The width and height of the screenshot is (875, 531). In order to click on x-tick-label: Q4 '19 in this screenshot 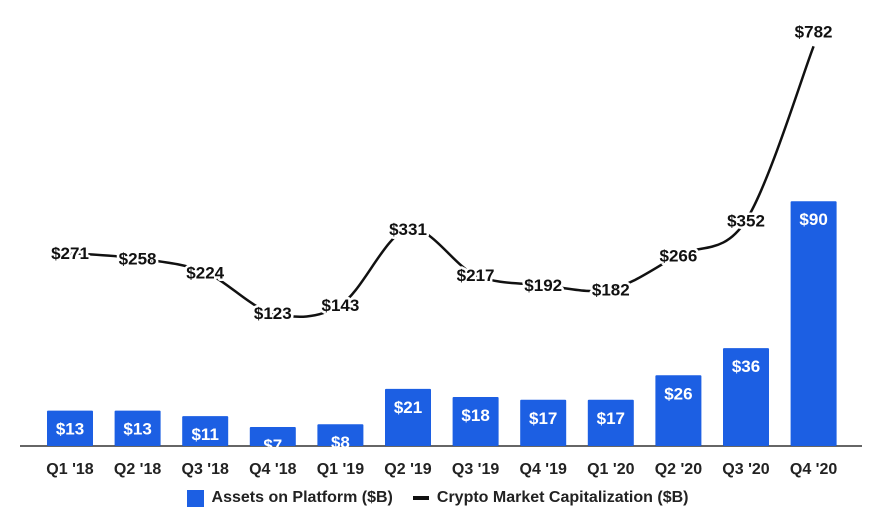, I will do `click(543, 469)`.